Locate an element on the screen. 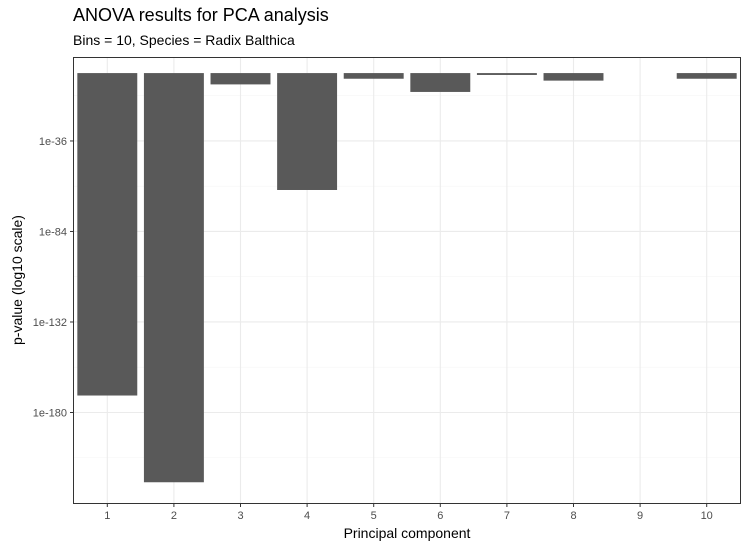 The image size is (750, 550). x-tick-label: 2 is located at coordinates (174, 516).